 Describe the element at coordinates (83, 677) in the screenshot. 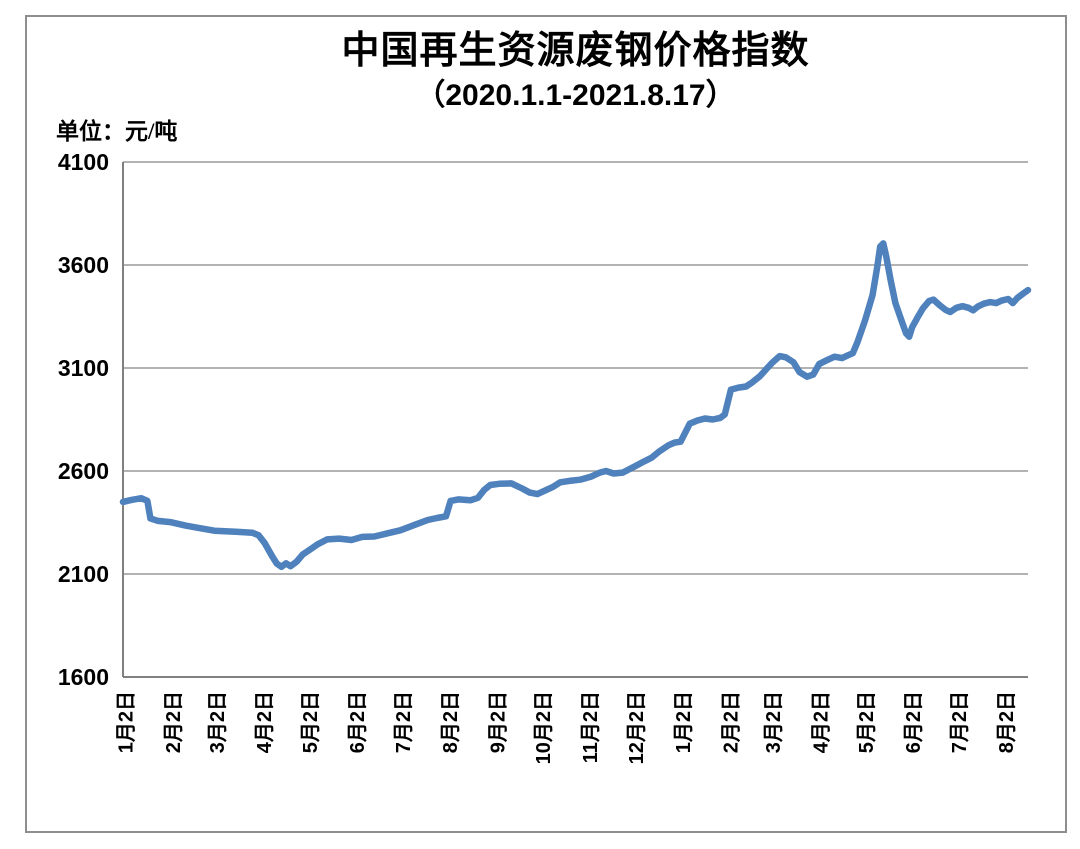

I see `y-tick-label: 1600` at that location.